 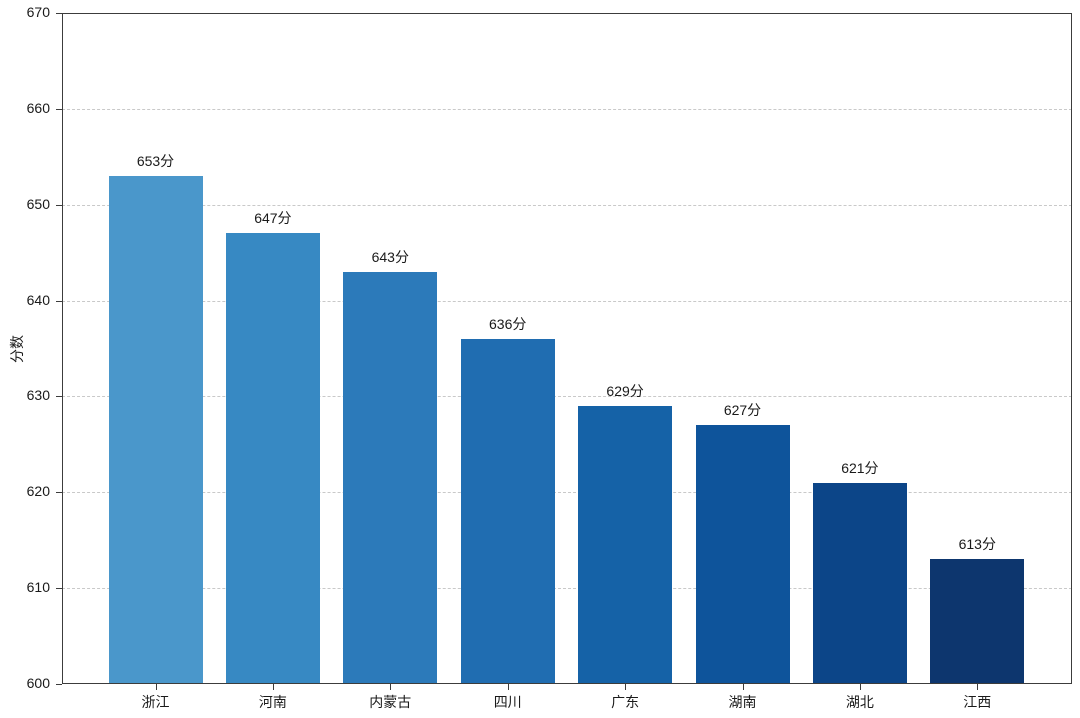 I want to click on y-tick-label: 600, so click(x=38, y=683).